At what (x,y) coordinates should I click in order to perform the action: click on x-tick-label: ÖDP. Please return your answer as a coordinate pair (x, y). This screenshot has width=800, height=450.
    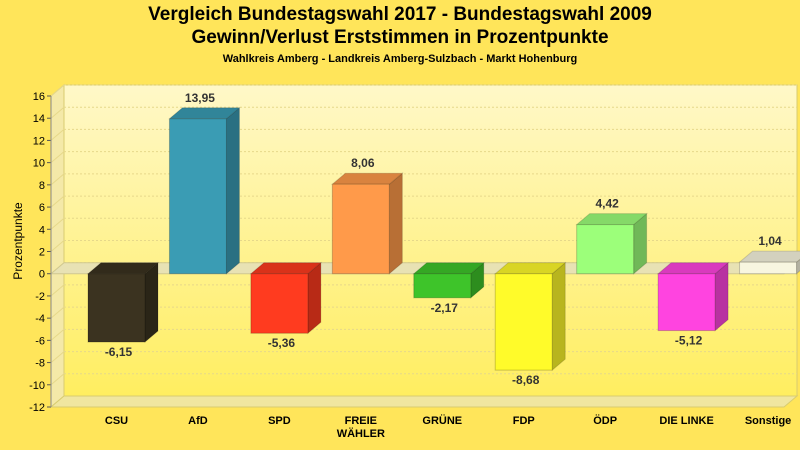
    Looking at the image, I should click on (605, 420).